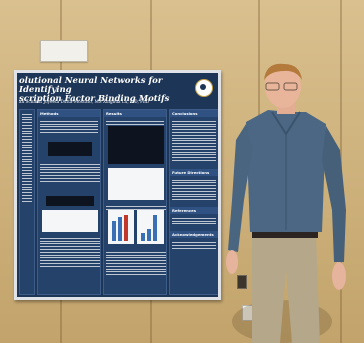 The width and height of the screenshot is (364, 343). I want to click on university-seal-icon, so click(204, 88).